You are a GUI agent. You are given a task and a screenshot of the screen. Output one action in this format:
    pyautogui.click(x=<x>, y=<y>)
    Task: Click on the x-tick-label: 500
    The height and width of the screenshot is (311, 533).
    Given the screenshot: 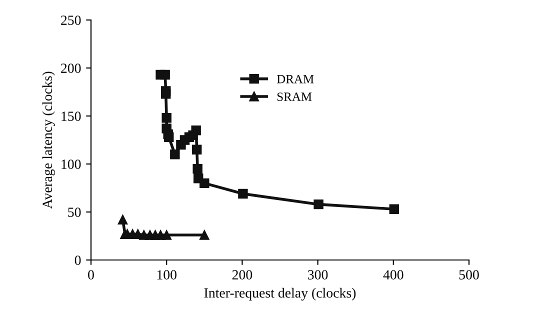 What is the action you would take?
    pyautogui.click(x=469, y=275)
    